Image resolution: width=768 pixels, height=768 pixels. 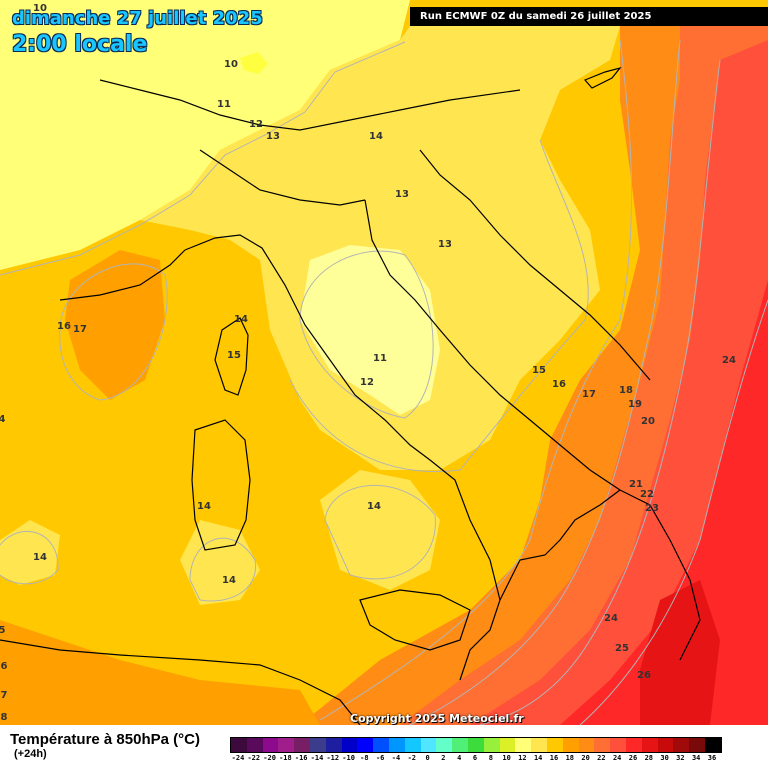 What do you see at coordinates (522, 758) in the screenshot?
I see `scale-label: 12` at bounding box center [522, 758].